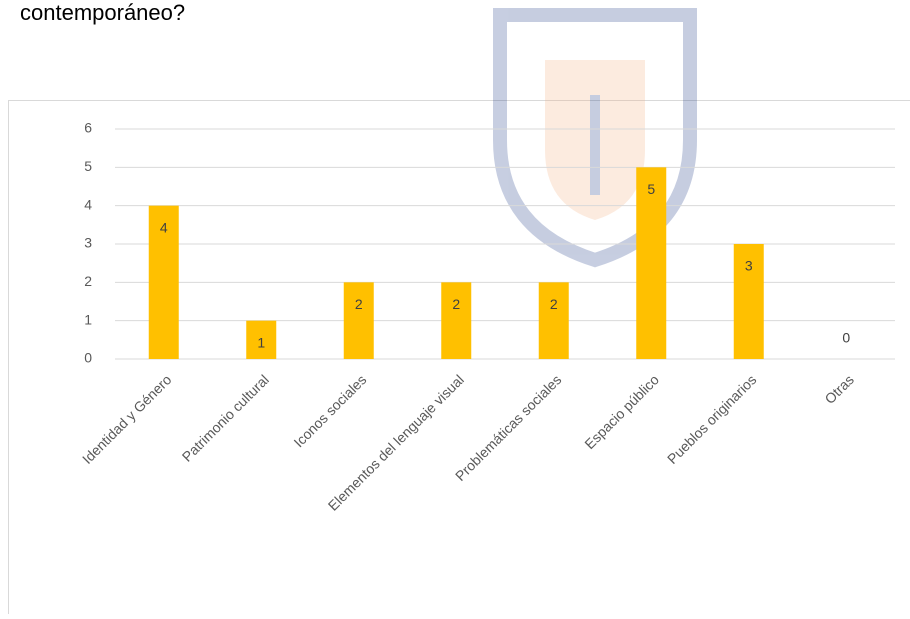  I want to click on y-tick-label: 6, so click(88, 128).